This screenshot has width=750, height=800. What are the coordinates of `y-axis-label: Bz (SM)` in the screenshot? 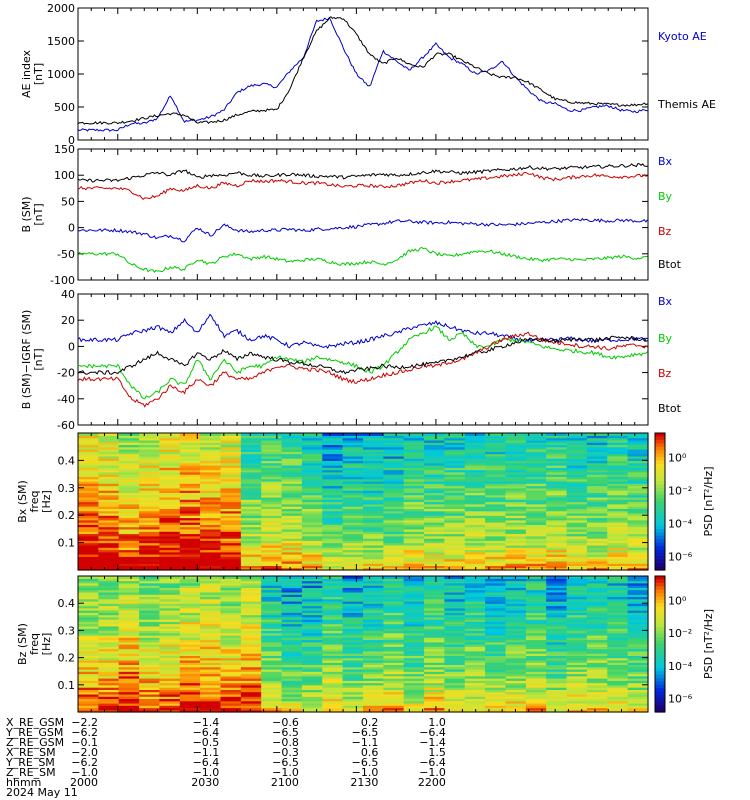 It's located at (22, 644).